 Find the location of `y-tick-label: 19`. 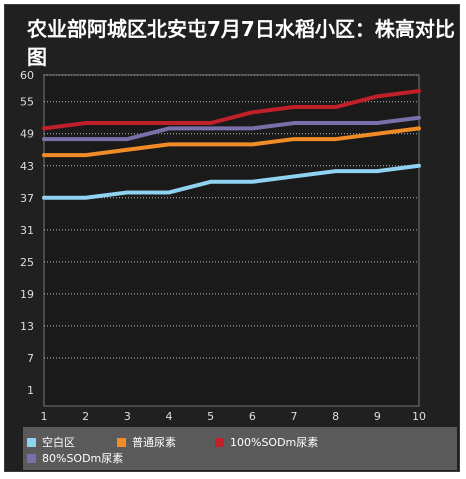

y-tick-label: 19 is located at coordinates (27, 294).